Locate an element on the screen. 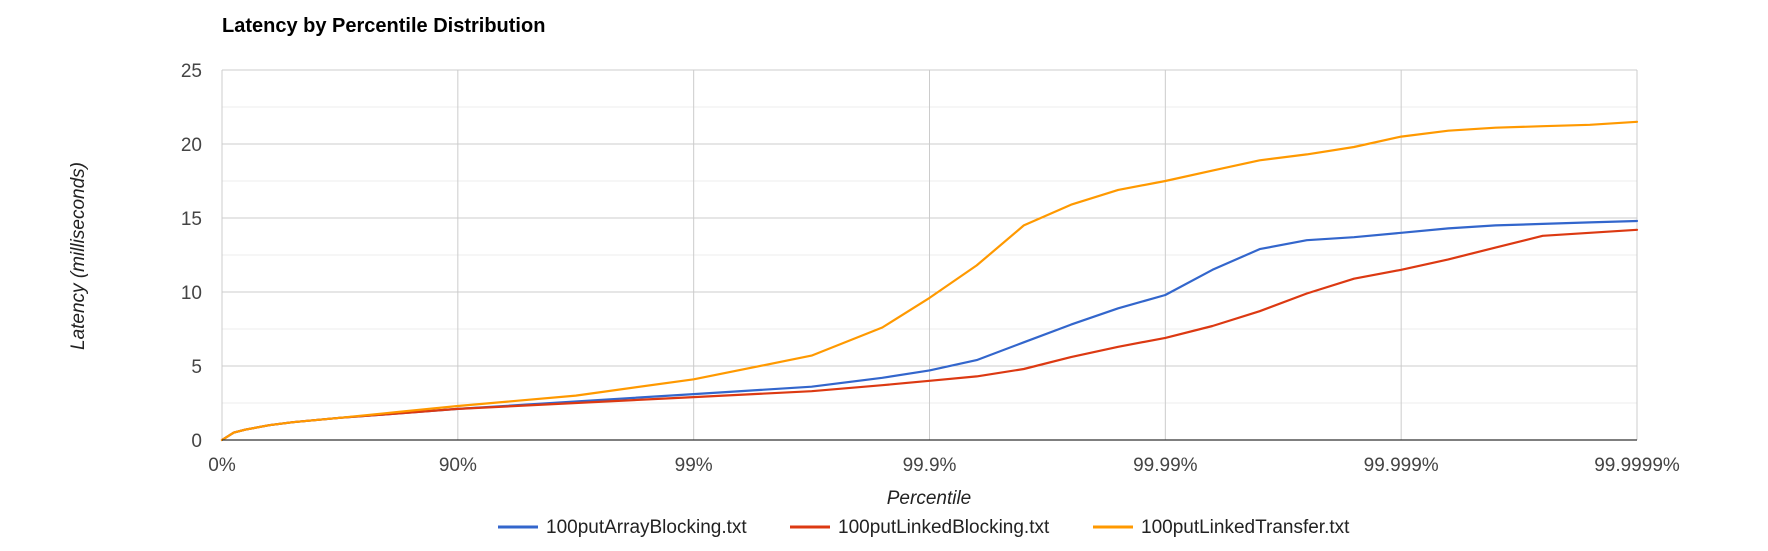  x-tick-label: 99.9% is located at coordinates (930, 465).